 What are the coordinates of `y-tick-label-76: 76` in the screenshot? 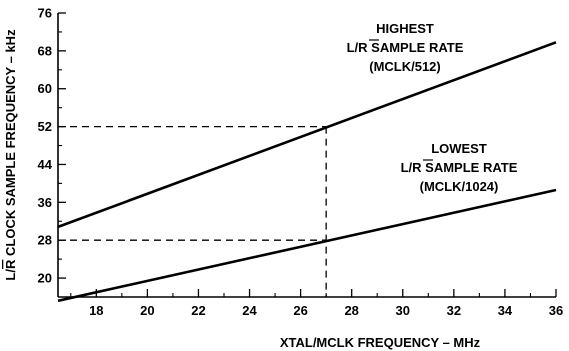 It's located at (45, 13).